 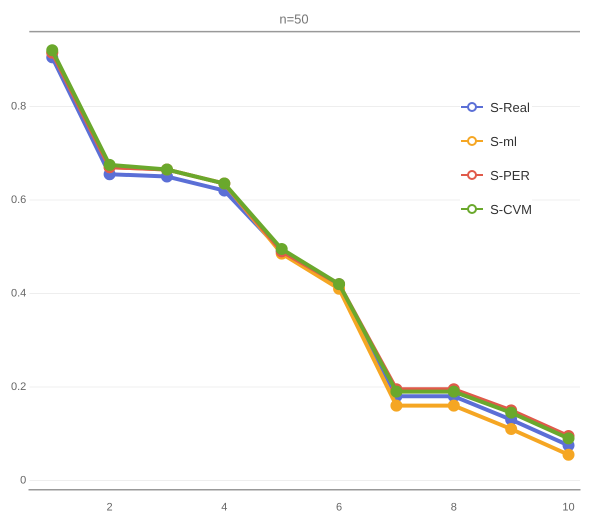 I want to click on legend-label: S-CVM, so click(x=511, y=209).